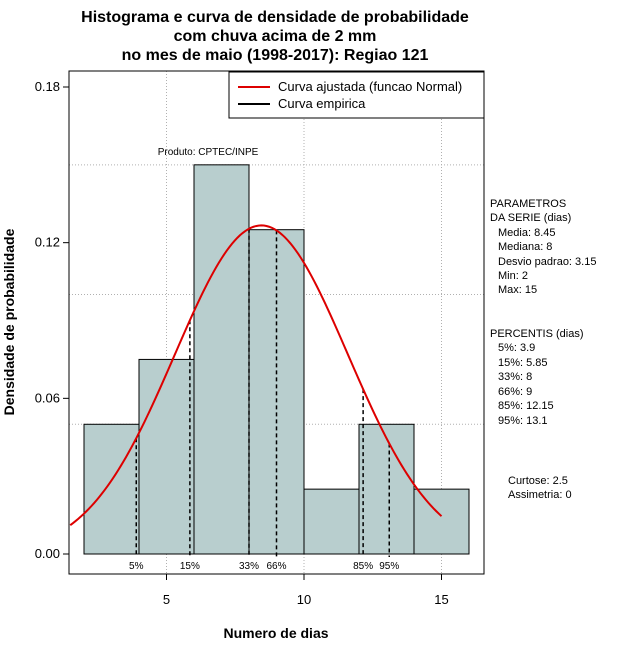 This screenshot has height=660, width=640. What do you see at coordinates (517, 290) in the screenshot?
I see `param-max: Max: 15` at bounding box center [517, 290].